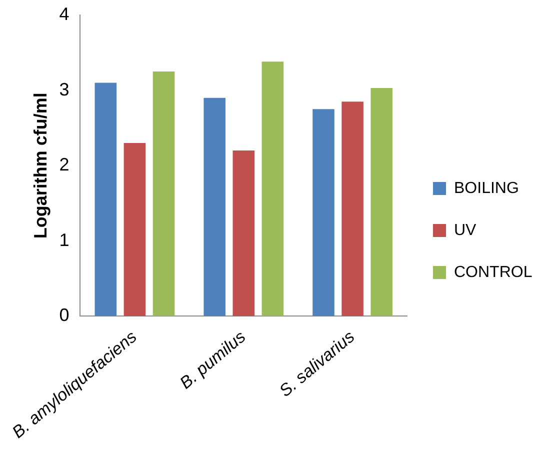 The height and width of the screenshot is (451, 550). Describe the element at coordinates (64, 164) in the screenshot. I see `y-tick-label: 2` at that location.